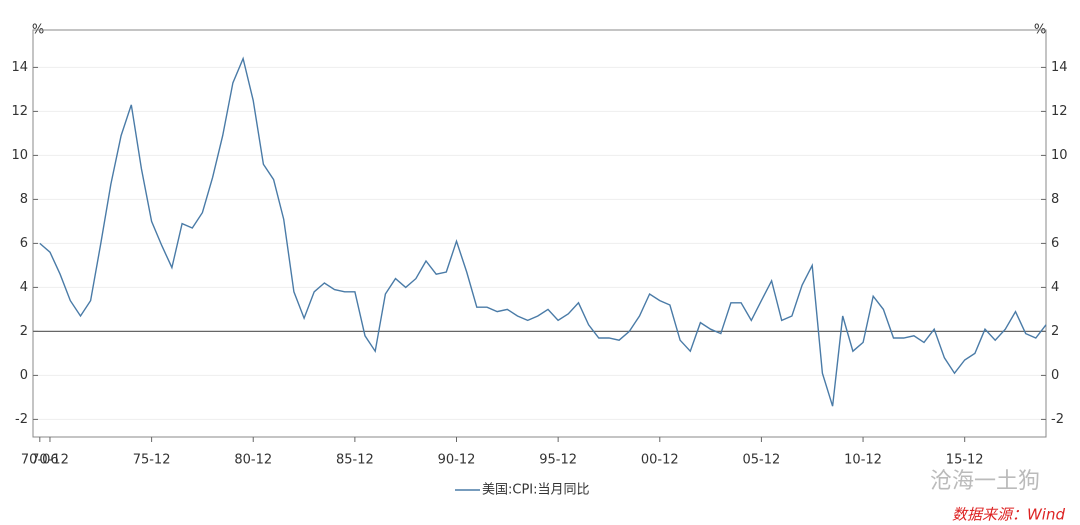  I want to click on x-tick-label: 15-12, so click(965, 460).